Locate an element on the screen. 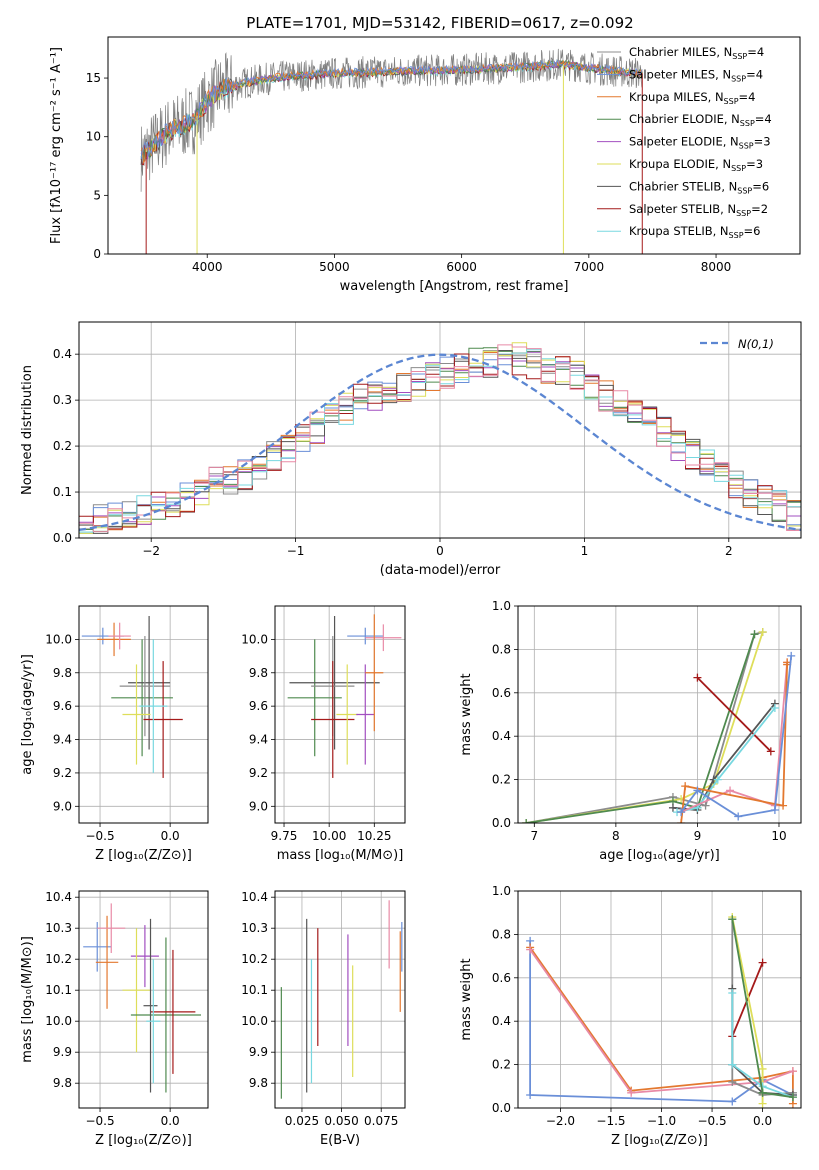 The image size is (819, 1170). x-tick-label: 8 is located at coordinates (616, 836).